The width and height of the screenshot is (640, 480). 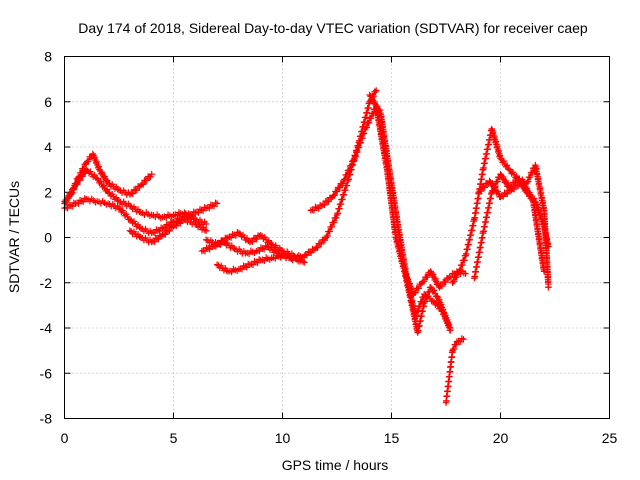 I want to click on y-tick-label: 0, so click(x=48, y=238).